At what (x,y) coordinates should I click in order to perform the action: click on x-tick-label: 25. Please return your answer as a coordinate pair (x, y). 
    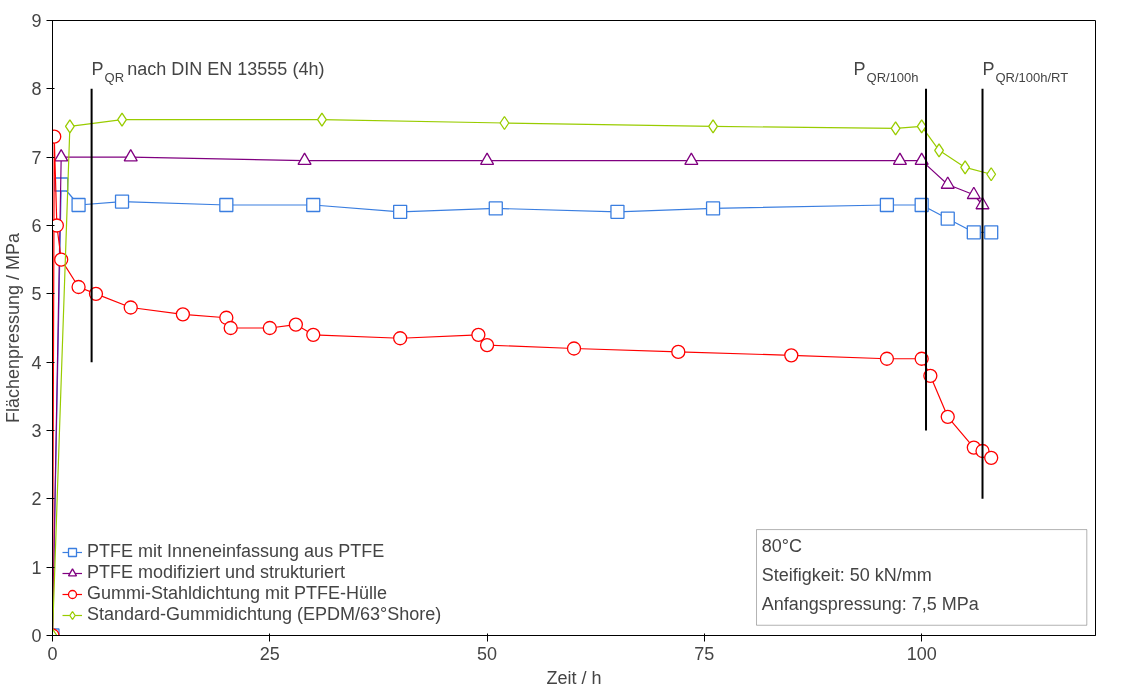
    Looking at the image, I should click on (269, 653).